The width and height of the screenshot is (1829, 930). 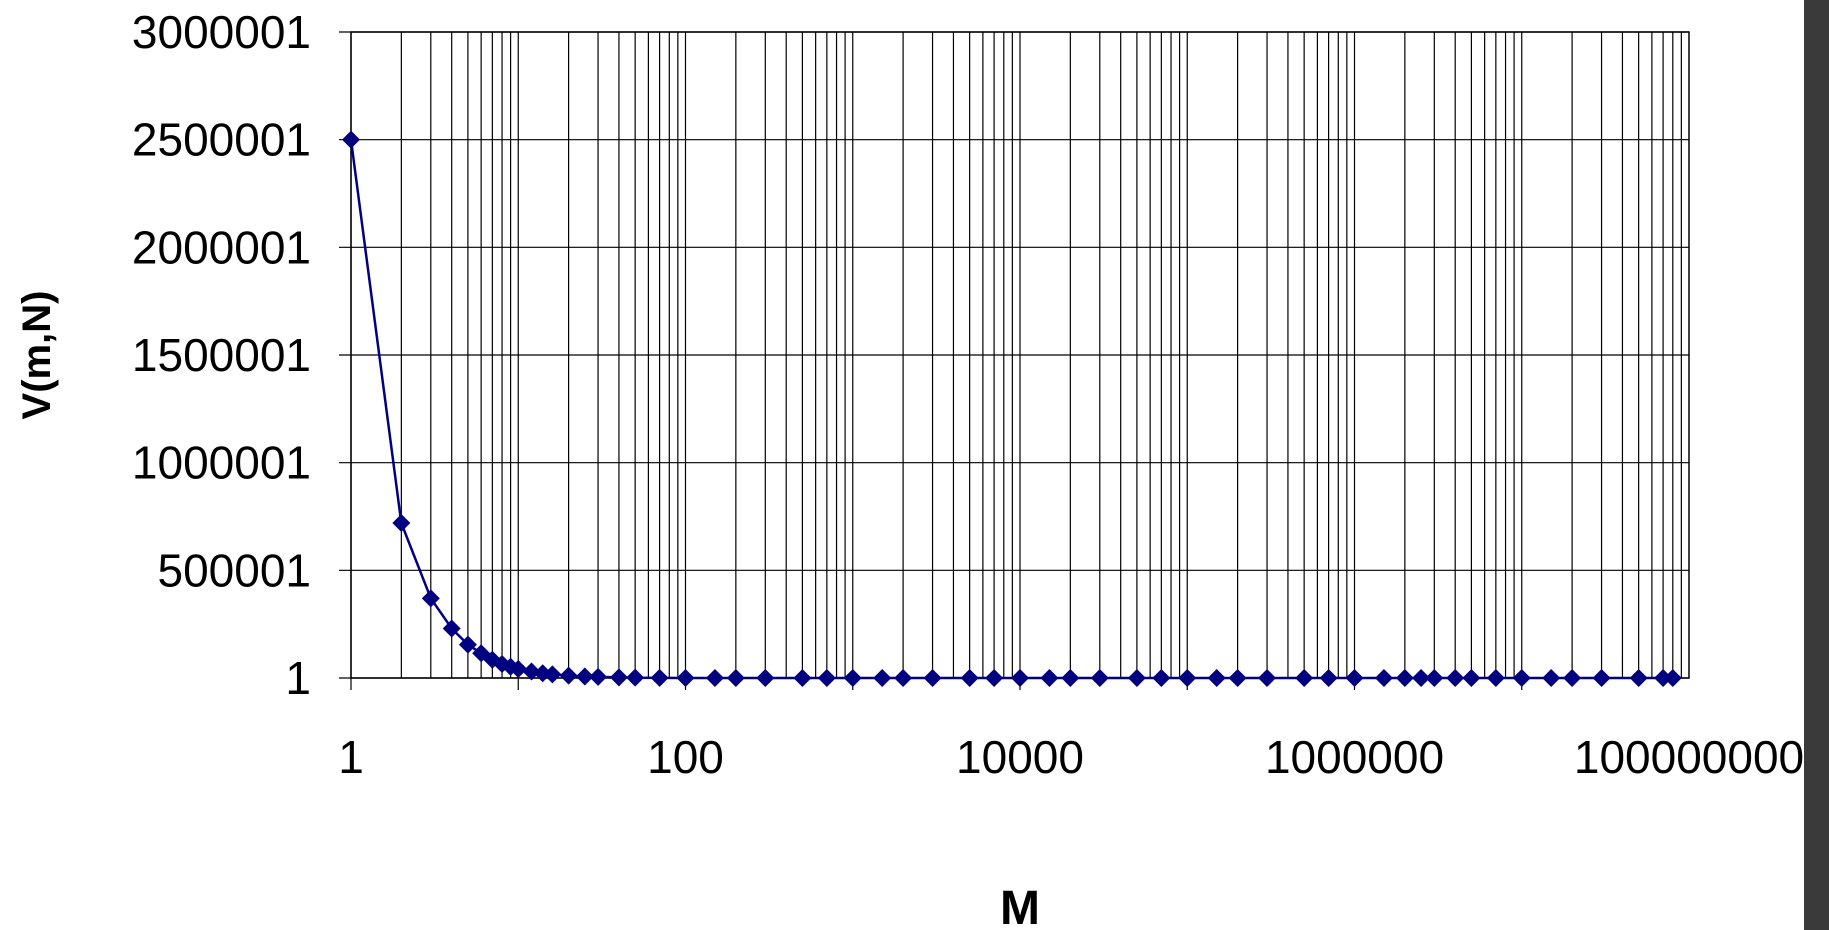 I want to click on y-tick-label: 1500001, so click(x=221, y=355).